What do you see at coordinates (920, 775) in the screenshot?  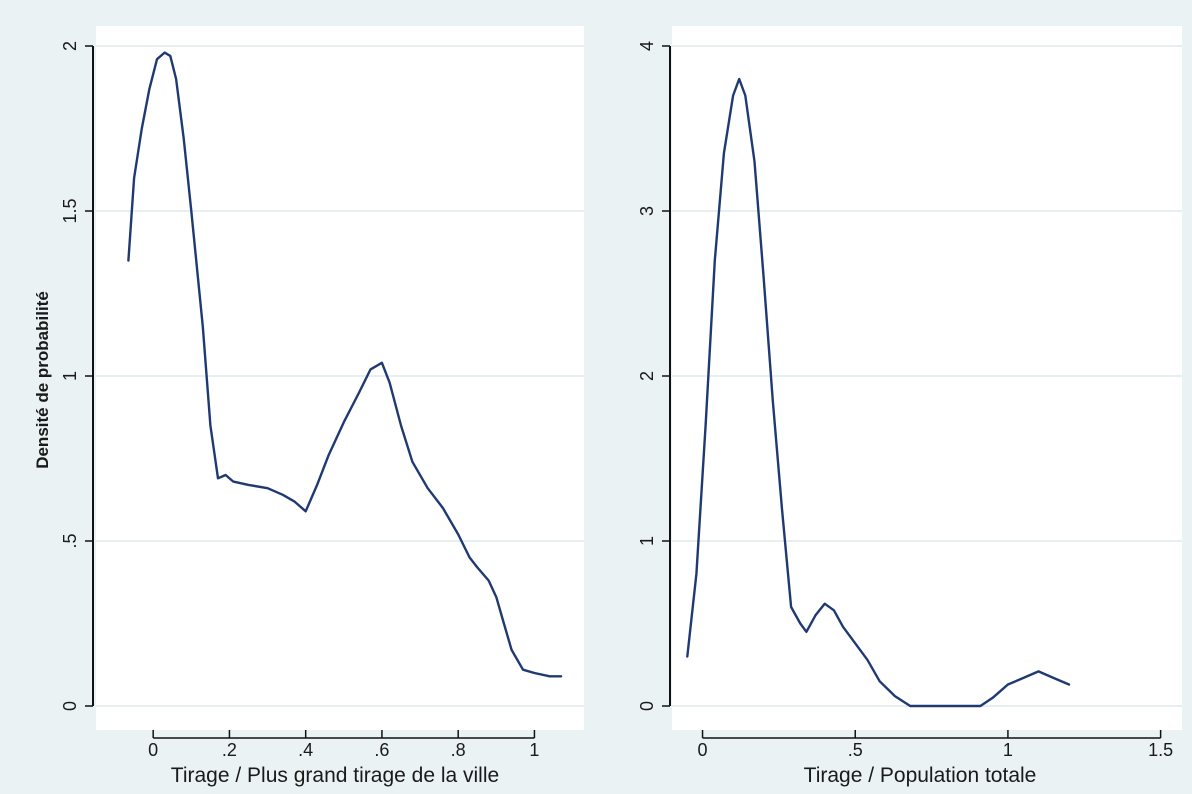 I see `x-axis-title: Tirage / Population totale` at bounding box center [920, 775].